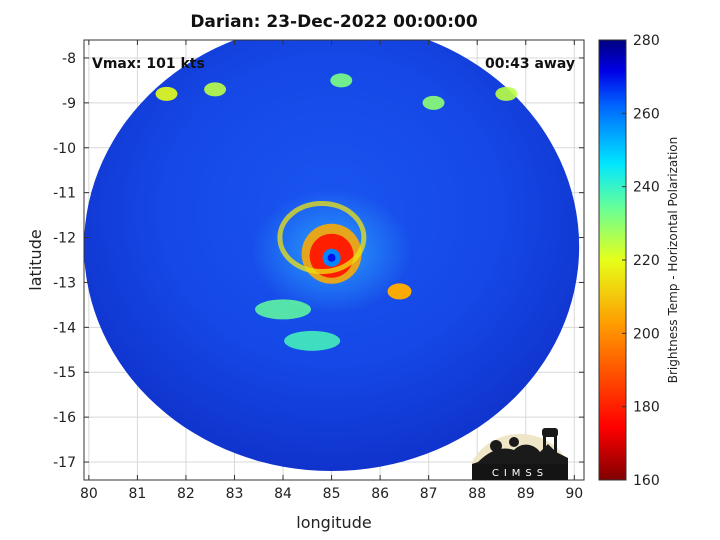 Image resolution: width=720 pixels, height=540 pixels. Describe the element at coordinates (477, 494) in the screenshot. I see `x-tick-label: 88` at that location.